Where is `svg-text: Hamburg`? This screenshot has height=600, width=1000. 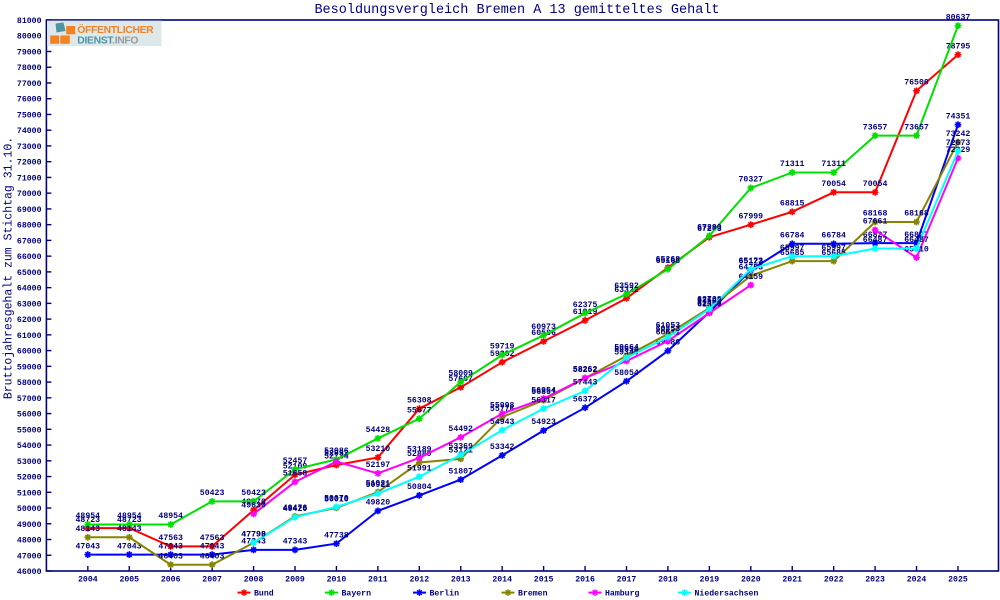 svg-text: Hamburg is located at coordinates (622, 593).